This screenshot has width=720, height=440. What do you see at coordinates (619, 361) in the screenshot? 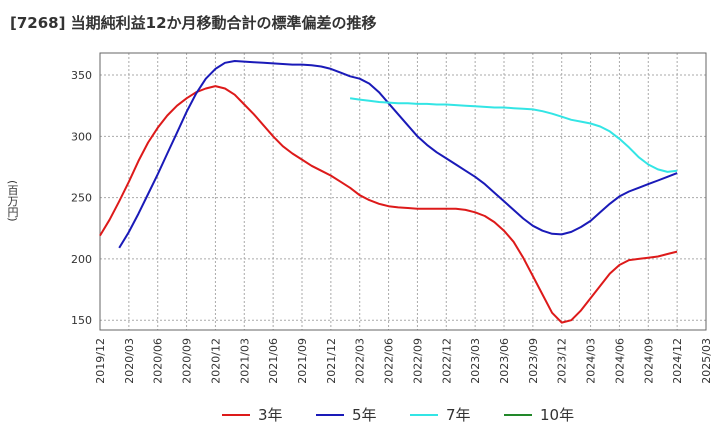
I see `x-tick-label: 2024/06` at bounding box center [619, 361].